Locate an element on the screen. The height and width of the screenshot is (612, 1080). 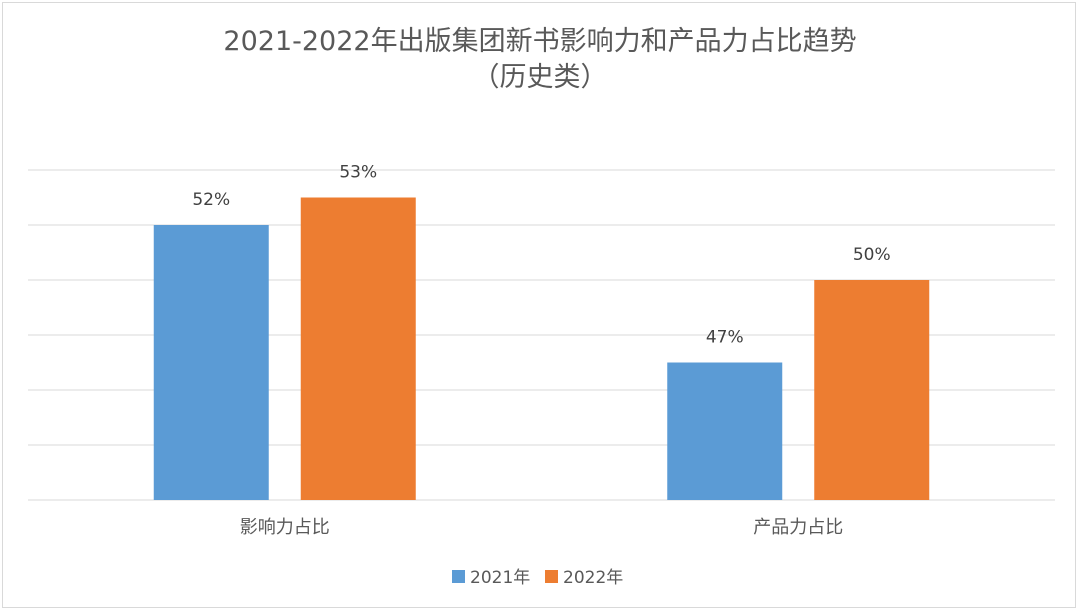
data-label: 53% is located at coordinates (358, 173).